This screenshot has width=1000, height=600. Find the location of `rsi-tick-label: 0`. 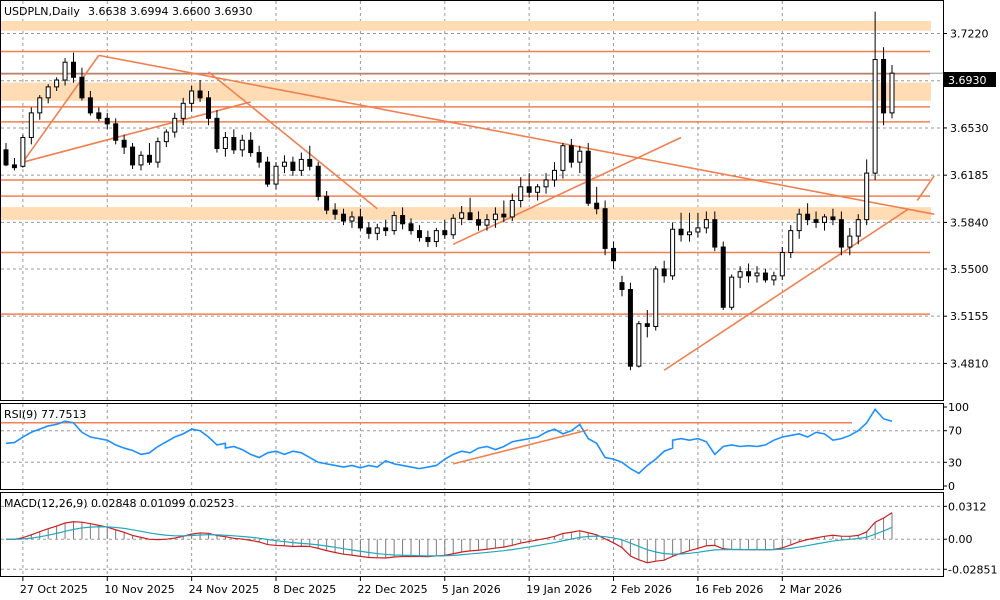

rsi-tick-label: 0 is located at coordinates (951, 486).